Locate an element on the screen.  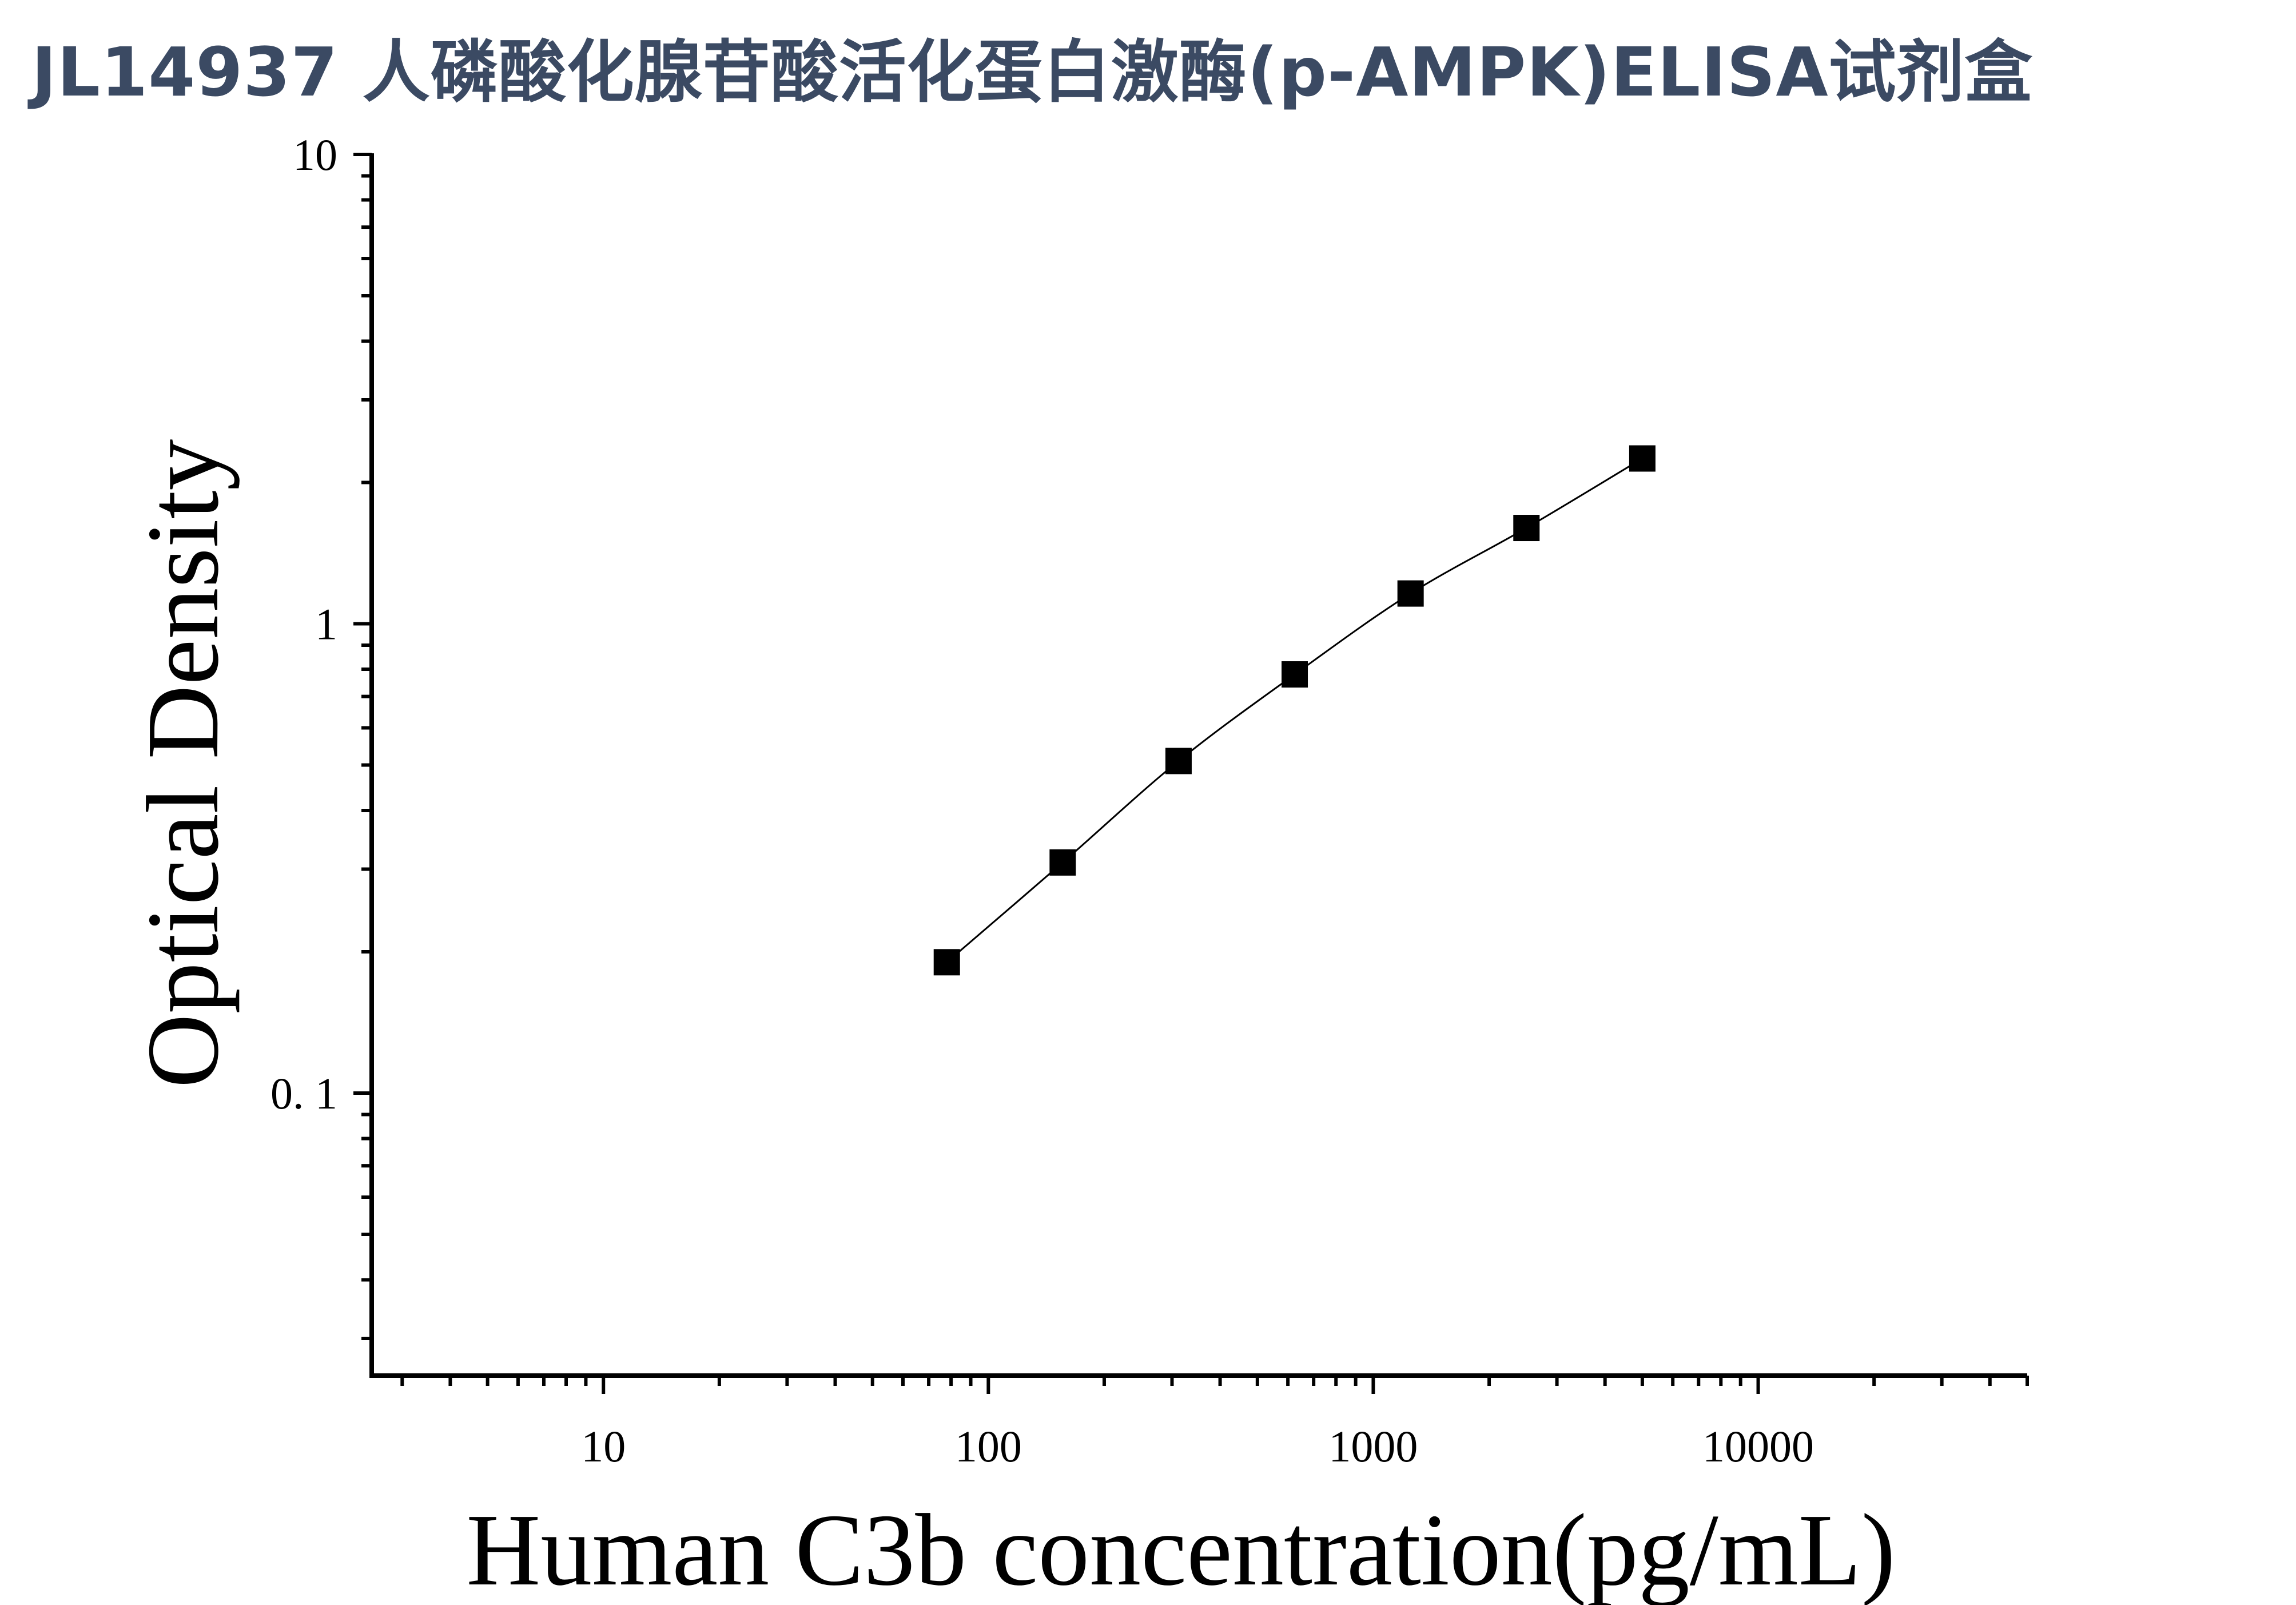
x-tick-label: 100 is located at coordinates (989, 1446).